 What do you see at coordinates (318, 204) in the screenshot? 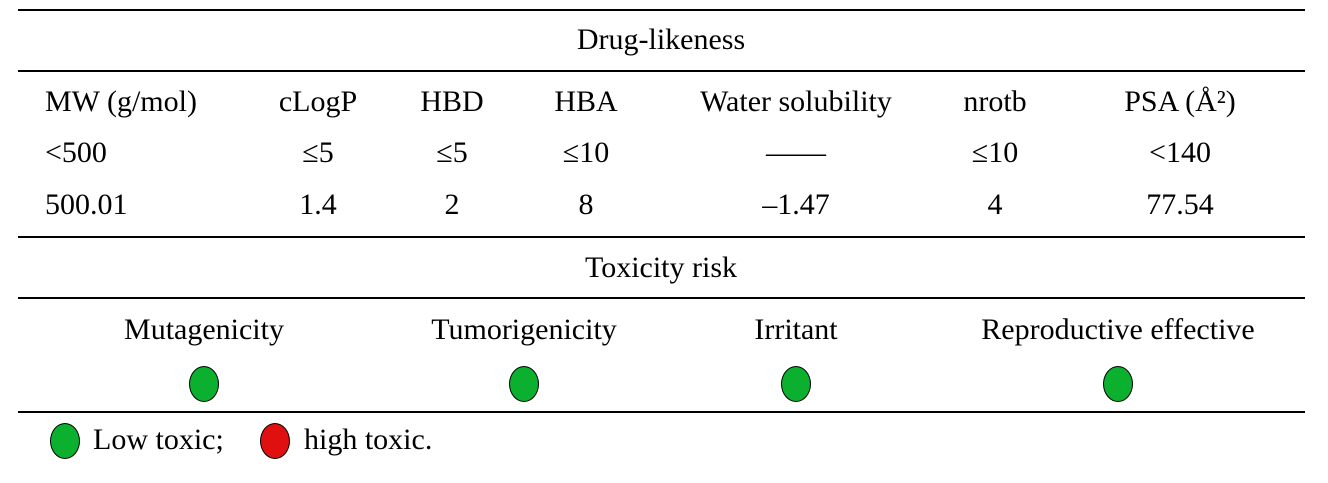
I see `table-cell: 1.4` at bounding box center [318, 204].